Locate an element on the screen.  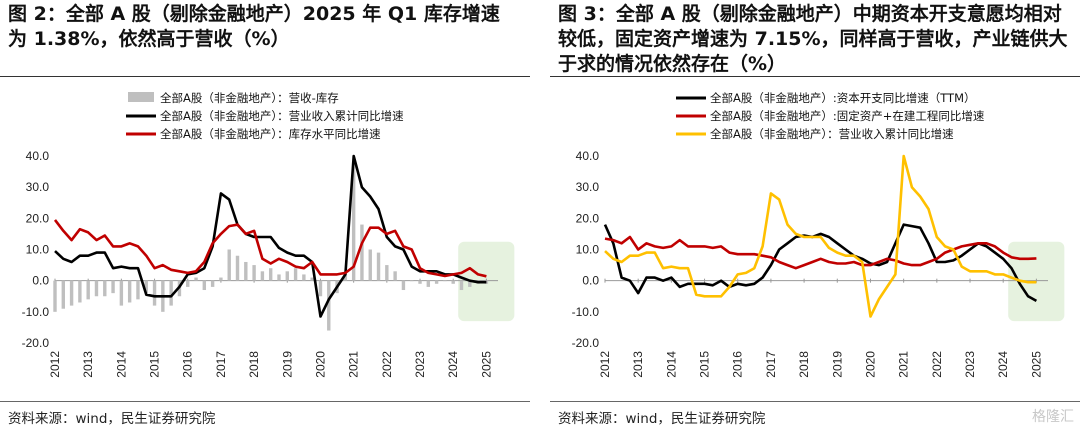
x-tick-label: 2017 is located at coordinates (221, 364).